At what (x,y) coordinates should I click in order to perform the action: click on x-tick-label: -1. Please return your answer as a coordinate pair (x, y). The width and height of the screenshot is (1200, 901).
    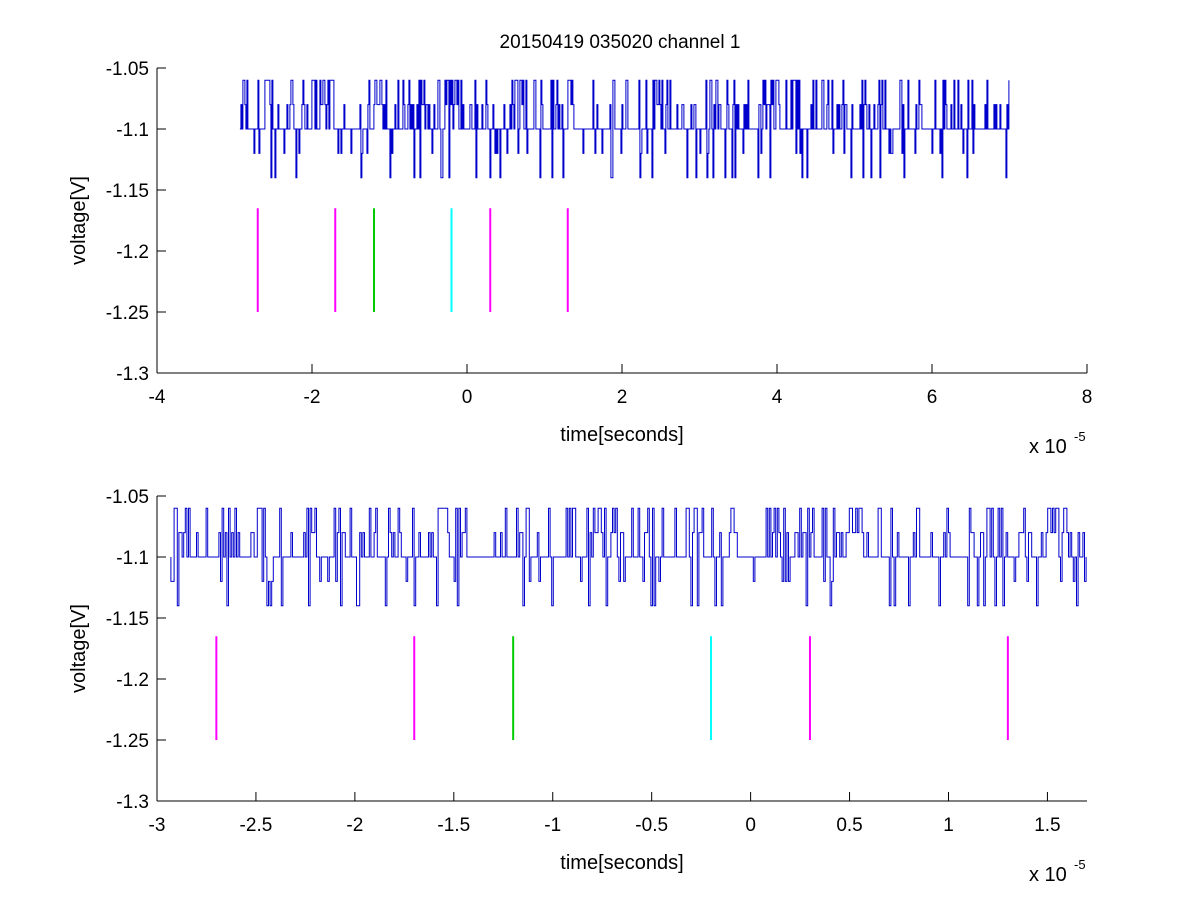
    Looking at the image, I should click on (552, 825).